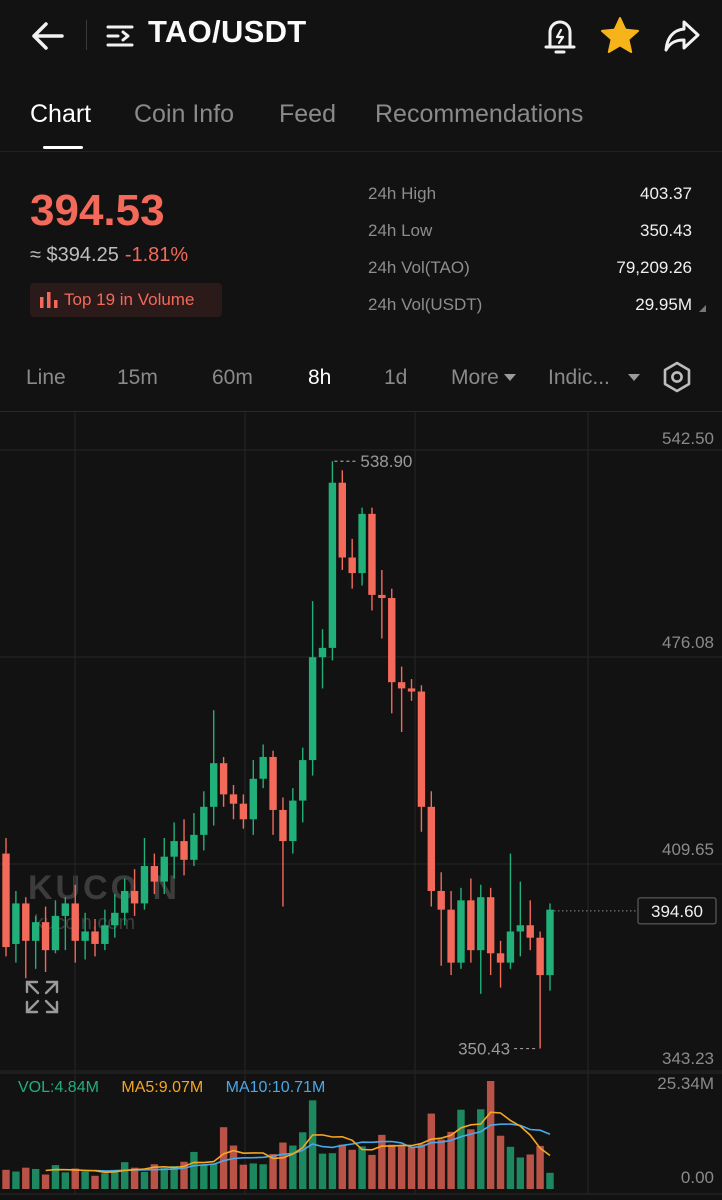 Image resolution: width=722 pixels, height=1200 pixels. What do you see at coordinates (396, 377) in the screenshot?
I see `interval-1d: 1d` at bounding box center [396, 377].